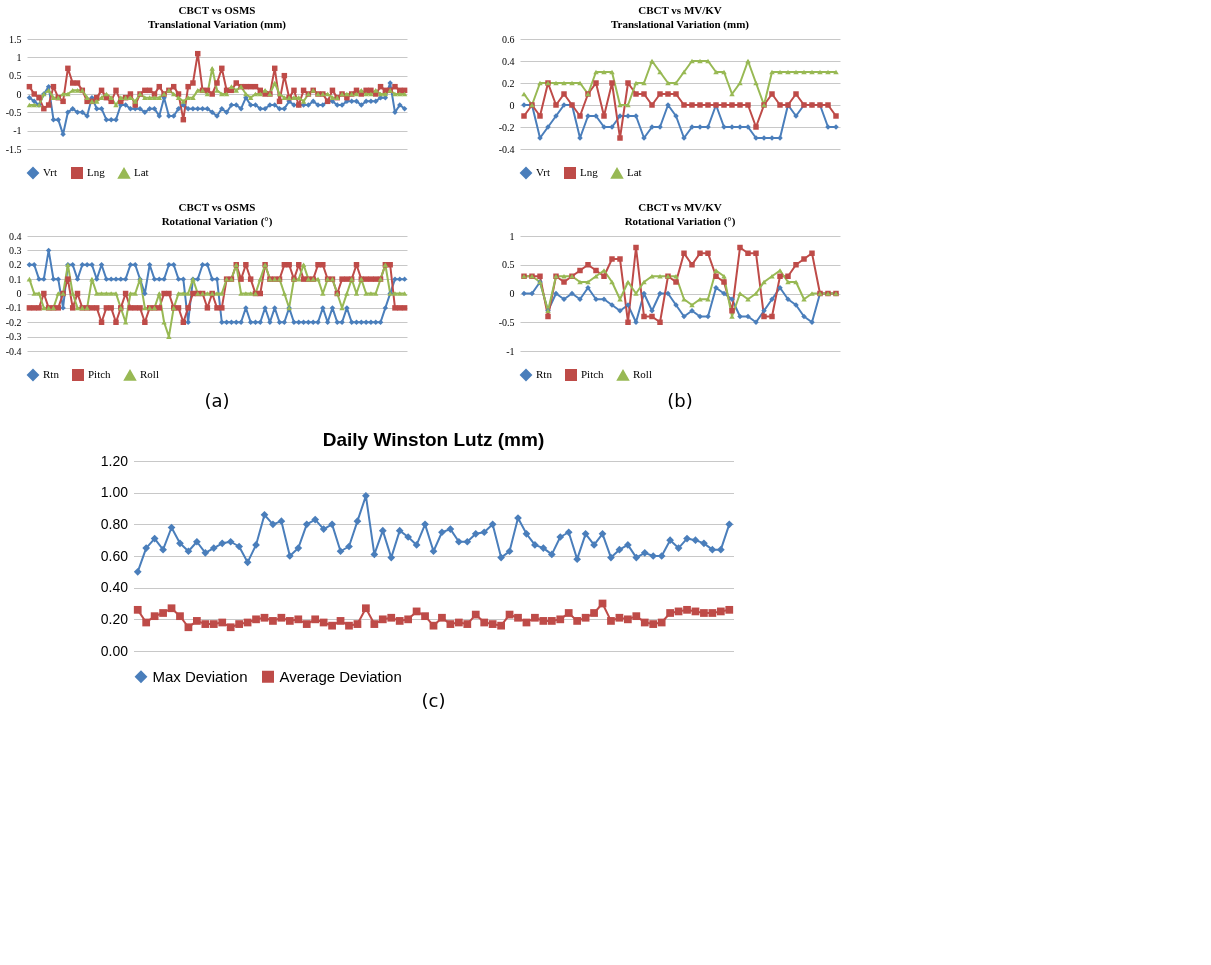 This screenshot has width=1211, height=965. Describe the element at coordinates (680, 400) in the screenshot. I see `text: (b)` at that location.